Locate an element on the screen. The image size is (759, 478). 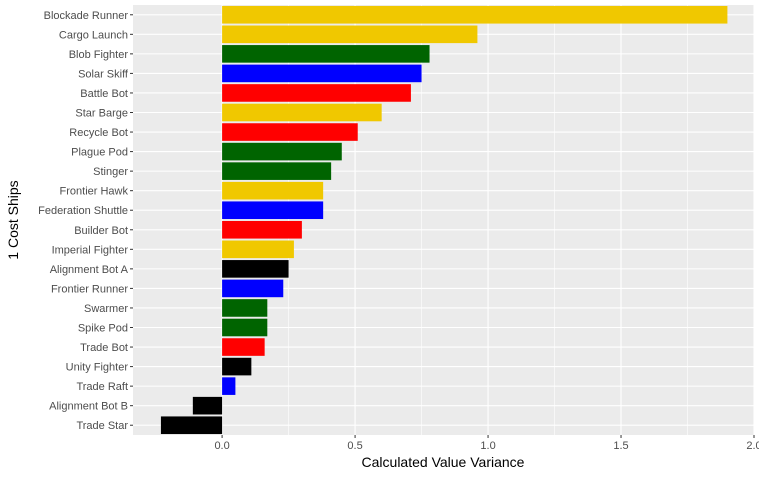
y-axis-title: 1 Cost Ships is located at coordinates (13, 219).